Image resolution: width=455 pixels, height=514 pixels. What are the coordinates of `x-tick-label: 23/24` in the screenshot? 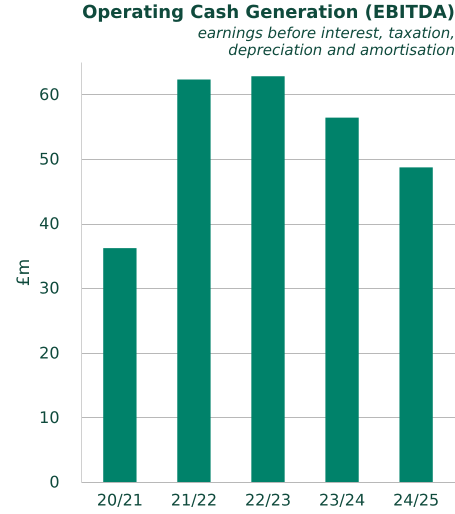 It's located at (342, 500).